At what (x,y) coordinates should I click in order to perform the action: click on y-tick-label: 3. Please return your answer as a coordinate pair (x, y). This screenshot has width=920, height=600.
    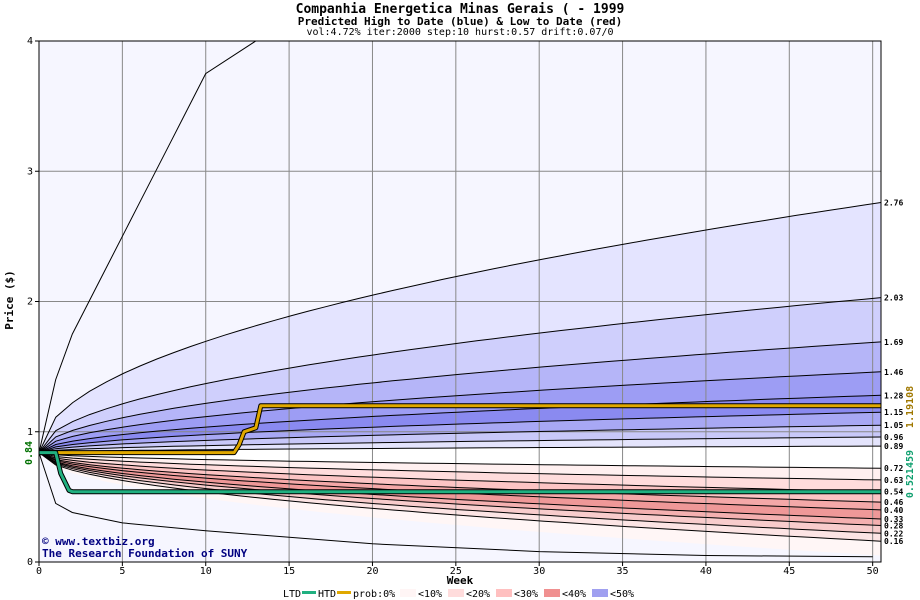
    Looking at the image, I should click on (30, 171).